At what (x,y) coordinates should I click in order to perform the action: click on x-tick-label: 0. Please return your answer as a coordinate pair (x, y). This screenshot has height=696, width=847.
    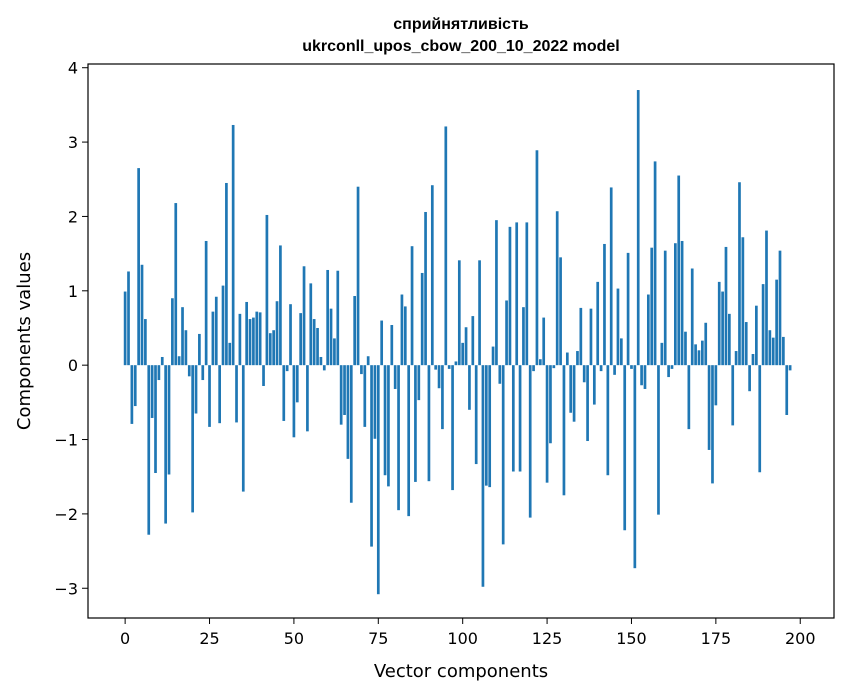
    Looking at the image, I should click on (125, 638).